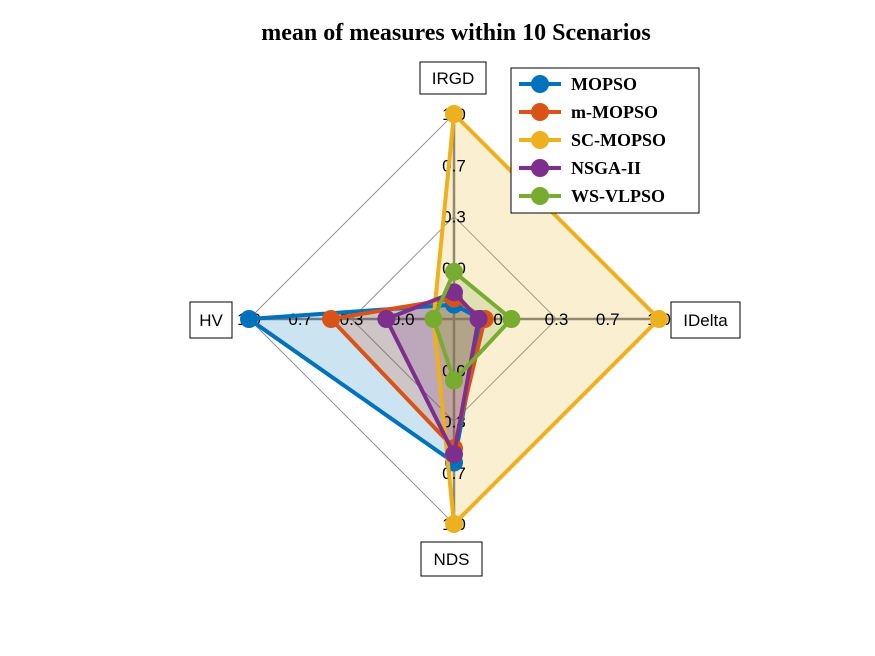 The width and height of the screenshot is (875, 656). I want to click on svg-text: m-MOPSO, so click(614, 112).